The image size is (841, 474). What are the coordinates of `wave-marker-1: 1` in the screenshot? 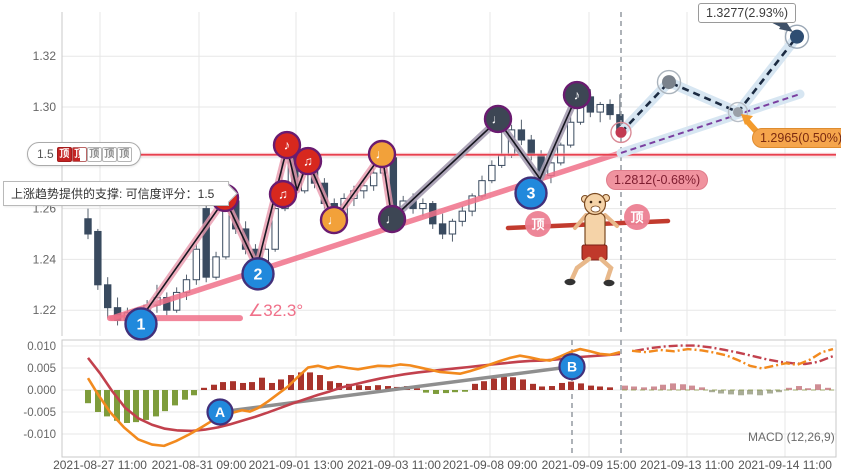 It's located at (141, 324).